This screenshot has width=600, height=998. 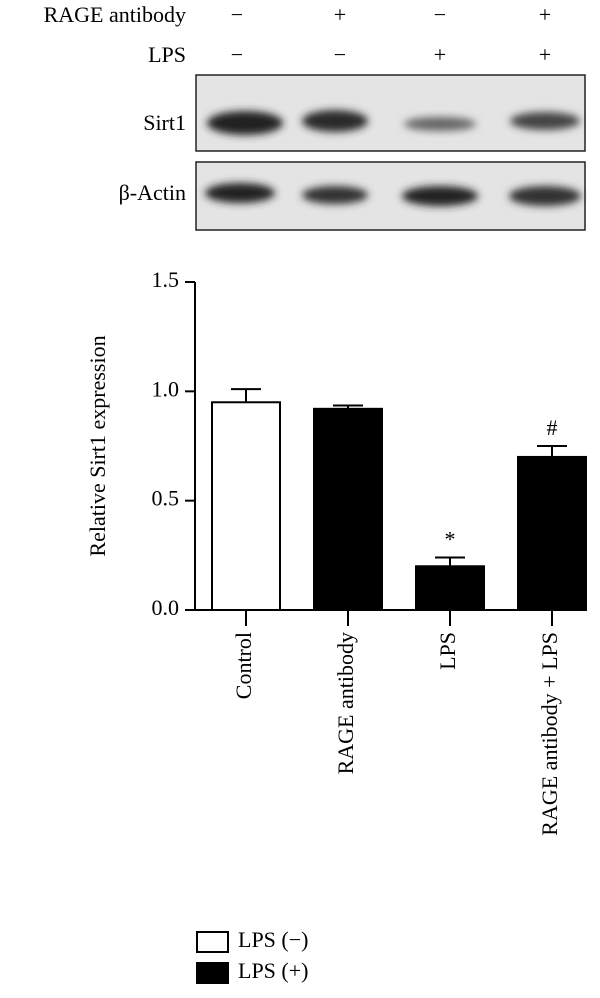 What do you see at coordinates (273, 970) in the screenshot?
I see `legend-label: LPS (+)` at bounding box center [273, 970].